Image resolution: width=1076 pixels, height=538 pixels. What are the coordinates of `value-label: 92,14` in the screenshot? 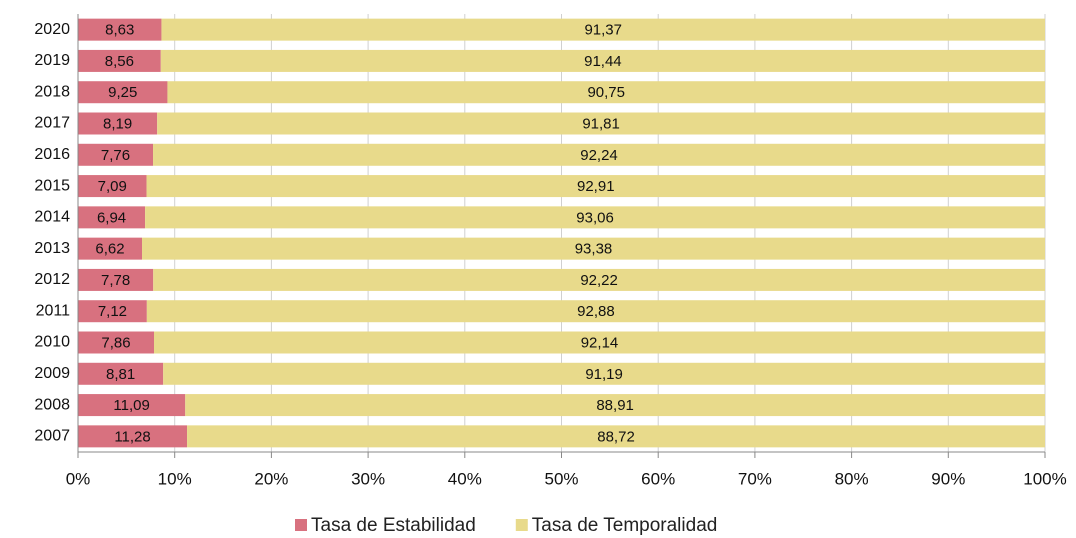 It's located at (600, 342).